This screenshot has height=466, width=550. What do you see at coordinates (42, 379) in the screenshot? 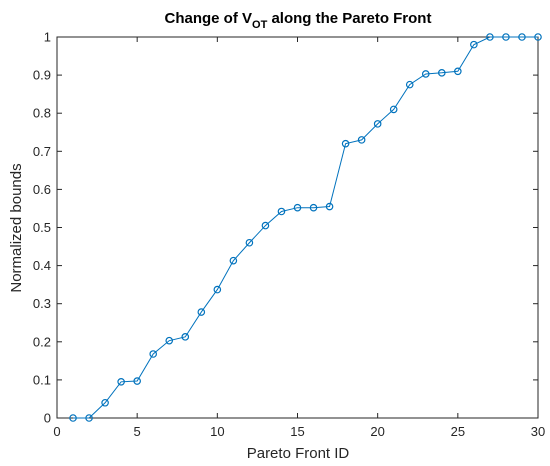
I see `y-tick-label-1: 0.1` at bounding box center [42, 379].